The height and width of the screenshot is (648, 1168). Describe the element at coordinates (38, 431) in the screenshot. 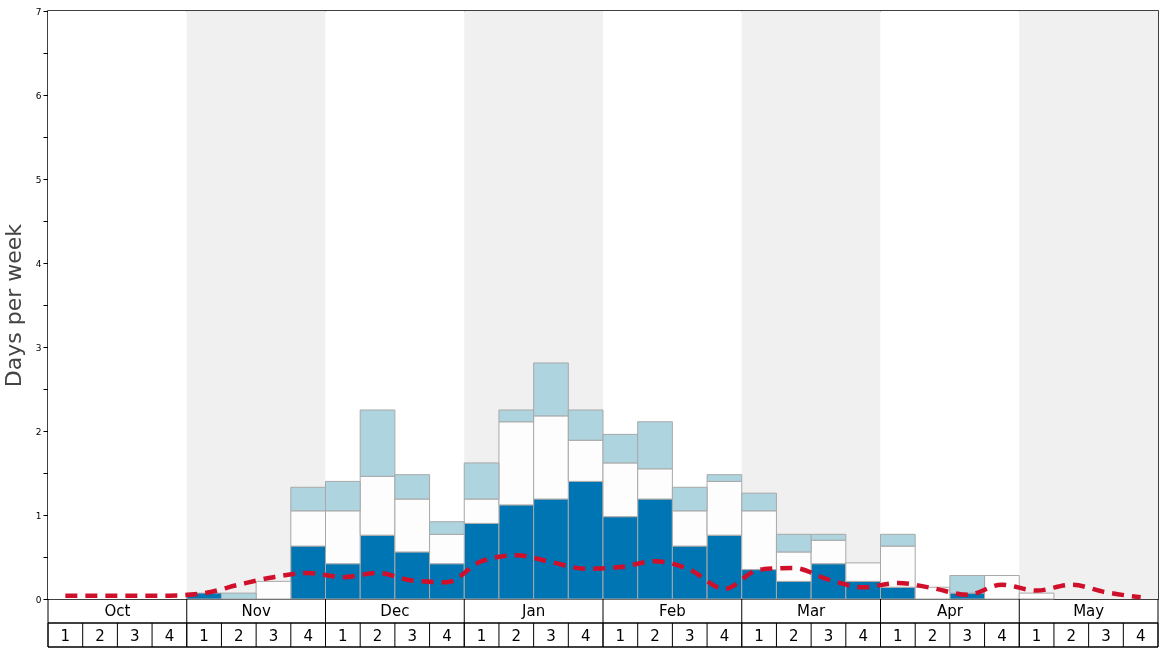

I see `y-tick-label: 2` at that location.